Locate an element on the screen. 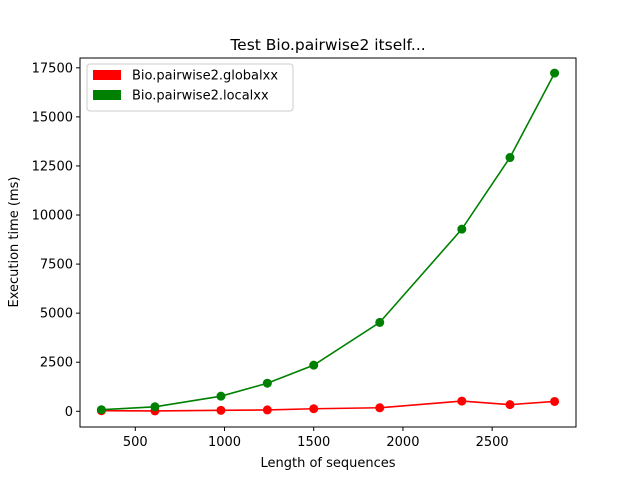 The width and height of the screenshot is (640, 480). x-axis: 500 1000 1500 2000 2500 is located at coordinates (316, 438).